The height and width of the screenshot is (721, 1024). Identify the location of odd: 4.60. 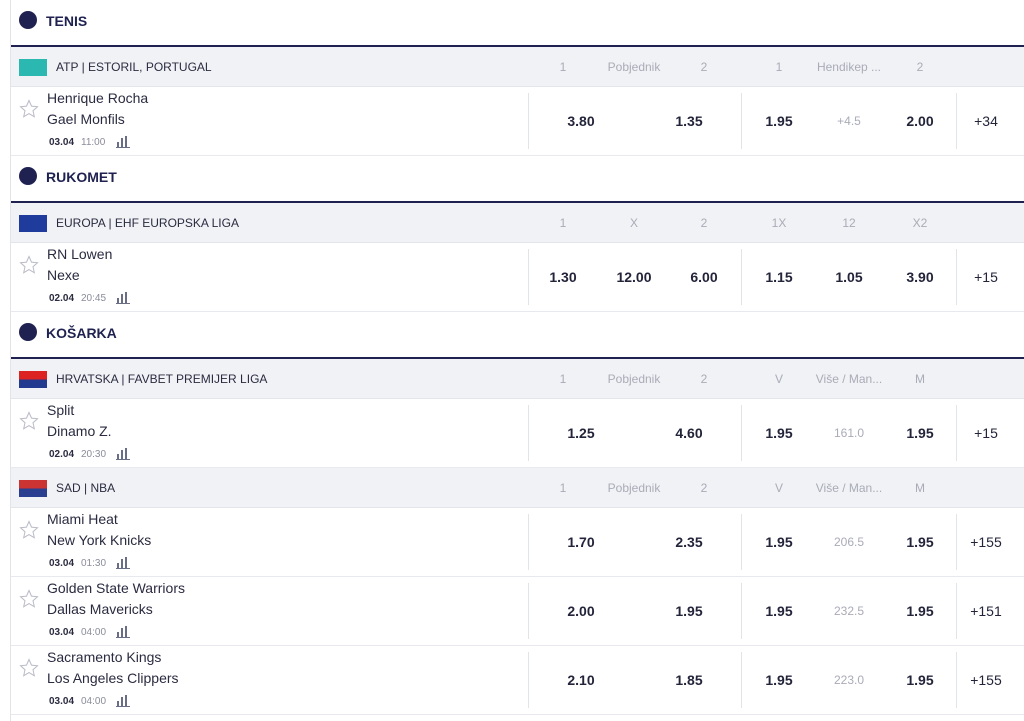
(689, 433).